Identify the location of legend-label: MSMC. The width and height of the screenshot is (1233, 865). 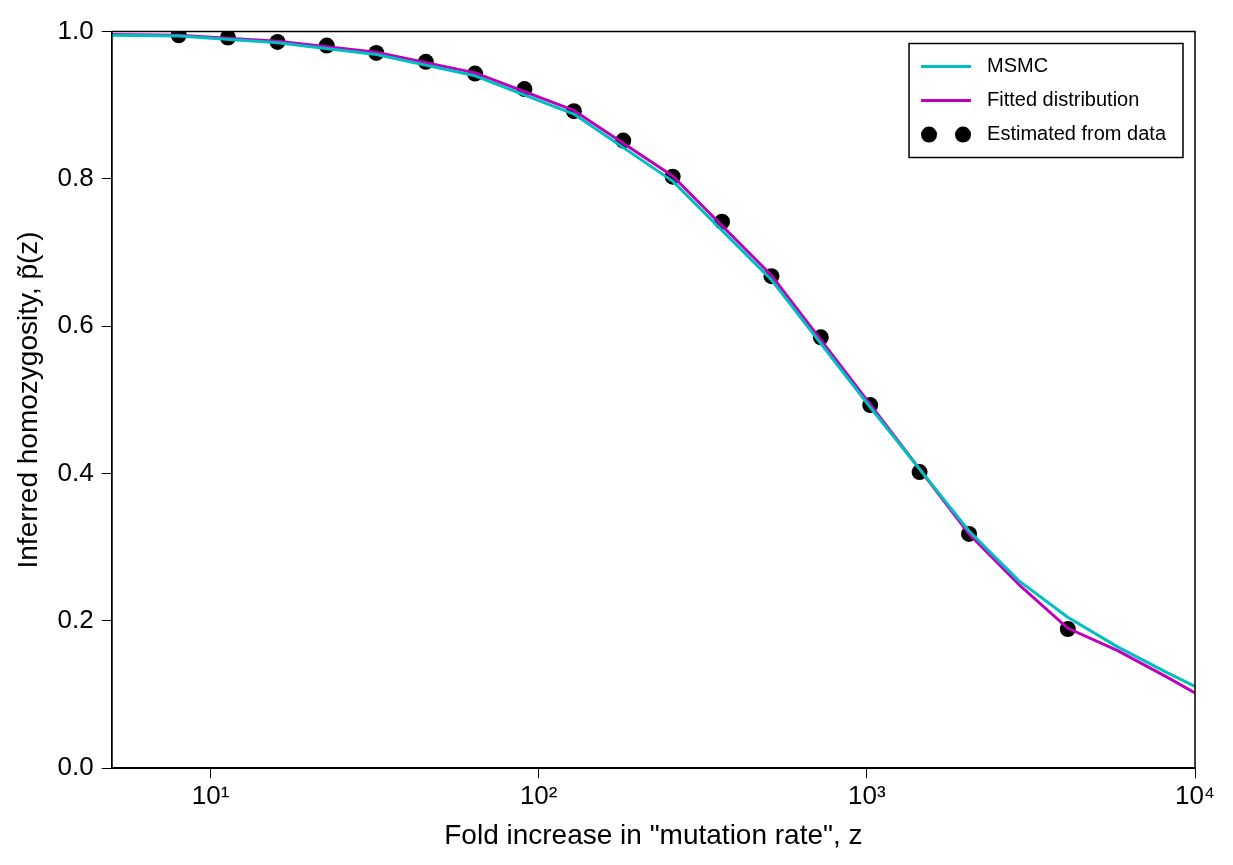
(1018, 65).